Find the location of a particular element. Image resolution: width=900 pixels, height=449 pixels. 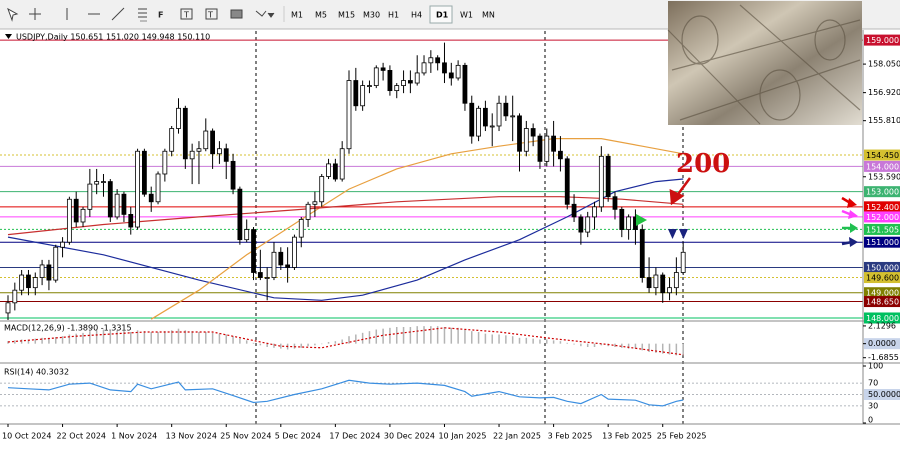

toolbar-icons: F T T is located at coordinates (146, 14).